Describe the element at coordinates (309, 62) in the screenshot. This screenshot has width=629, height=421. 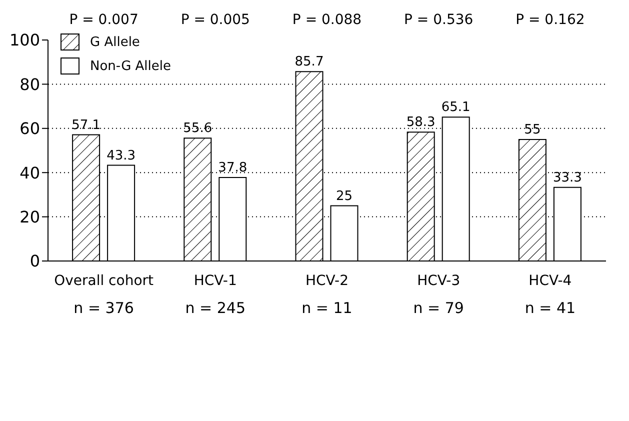
I see `data-label: 85.7` at that location.